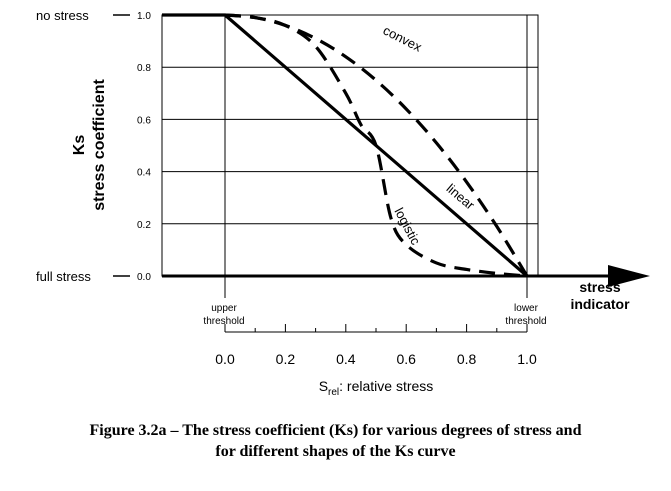 Image resolution: width=671 pixels, height=491 pixels. What do you see at coordinates (144, 277) in the screenshot?
I see `y-tick-label-0: 0.0` at bounding box center [144, 277].